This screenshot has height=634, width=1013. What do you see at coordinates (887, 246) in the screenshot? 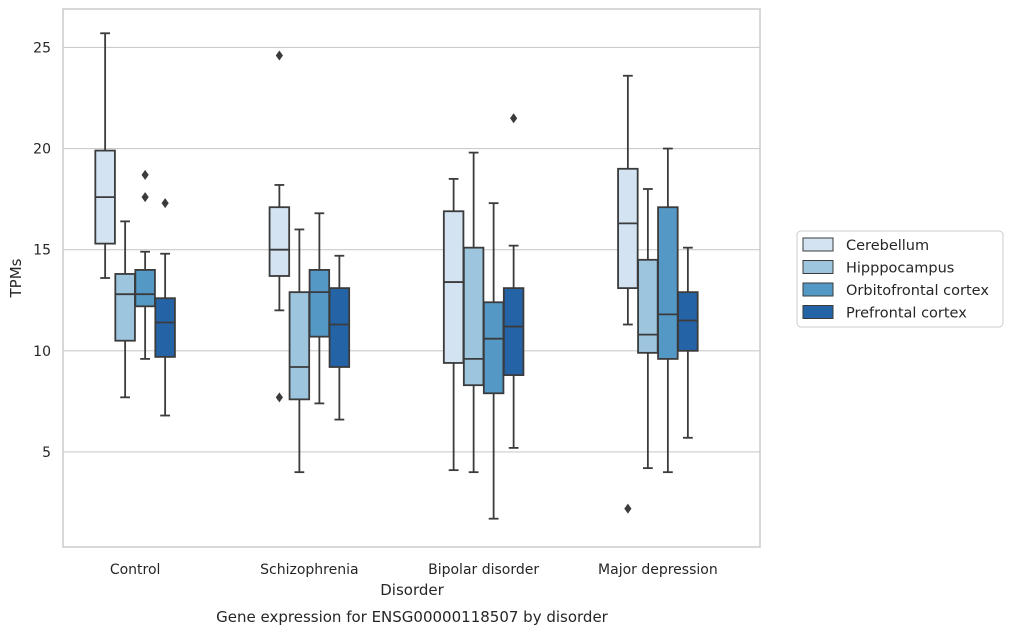
I see `legend-label: Cerebellum` at bounding box center [887, 246].